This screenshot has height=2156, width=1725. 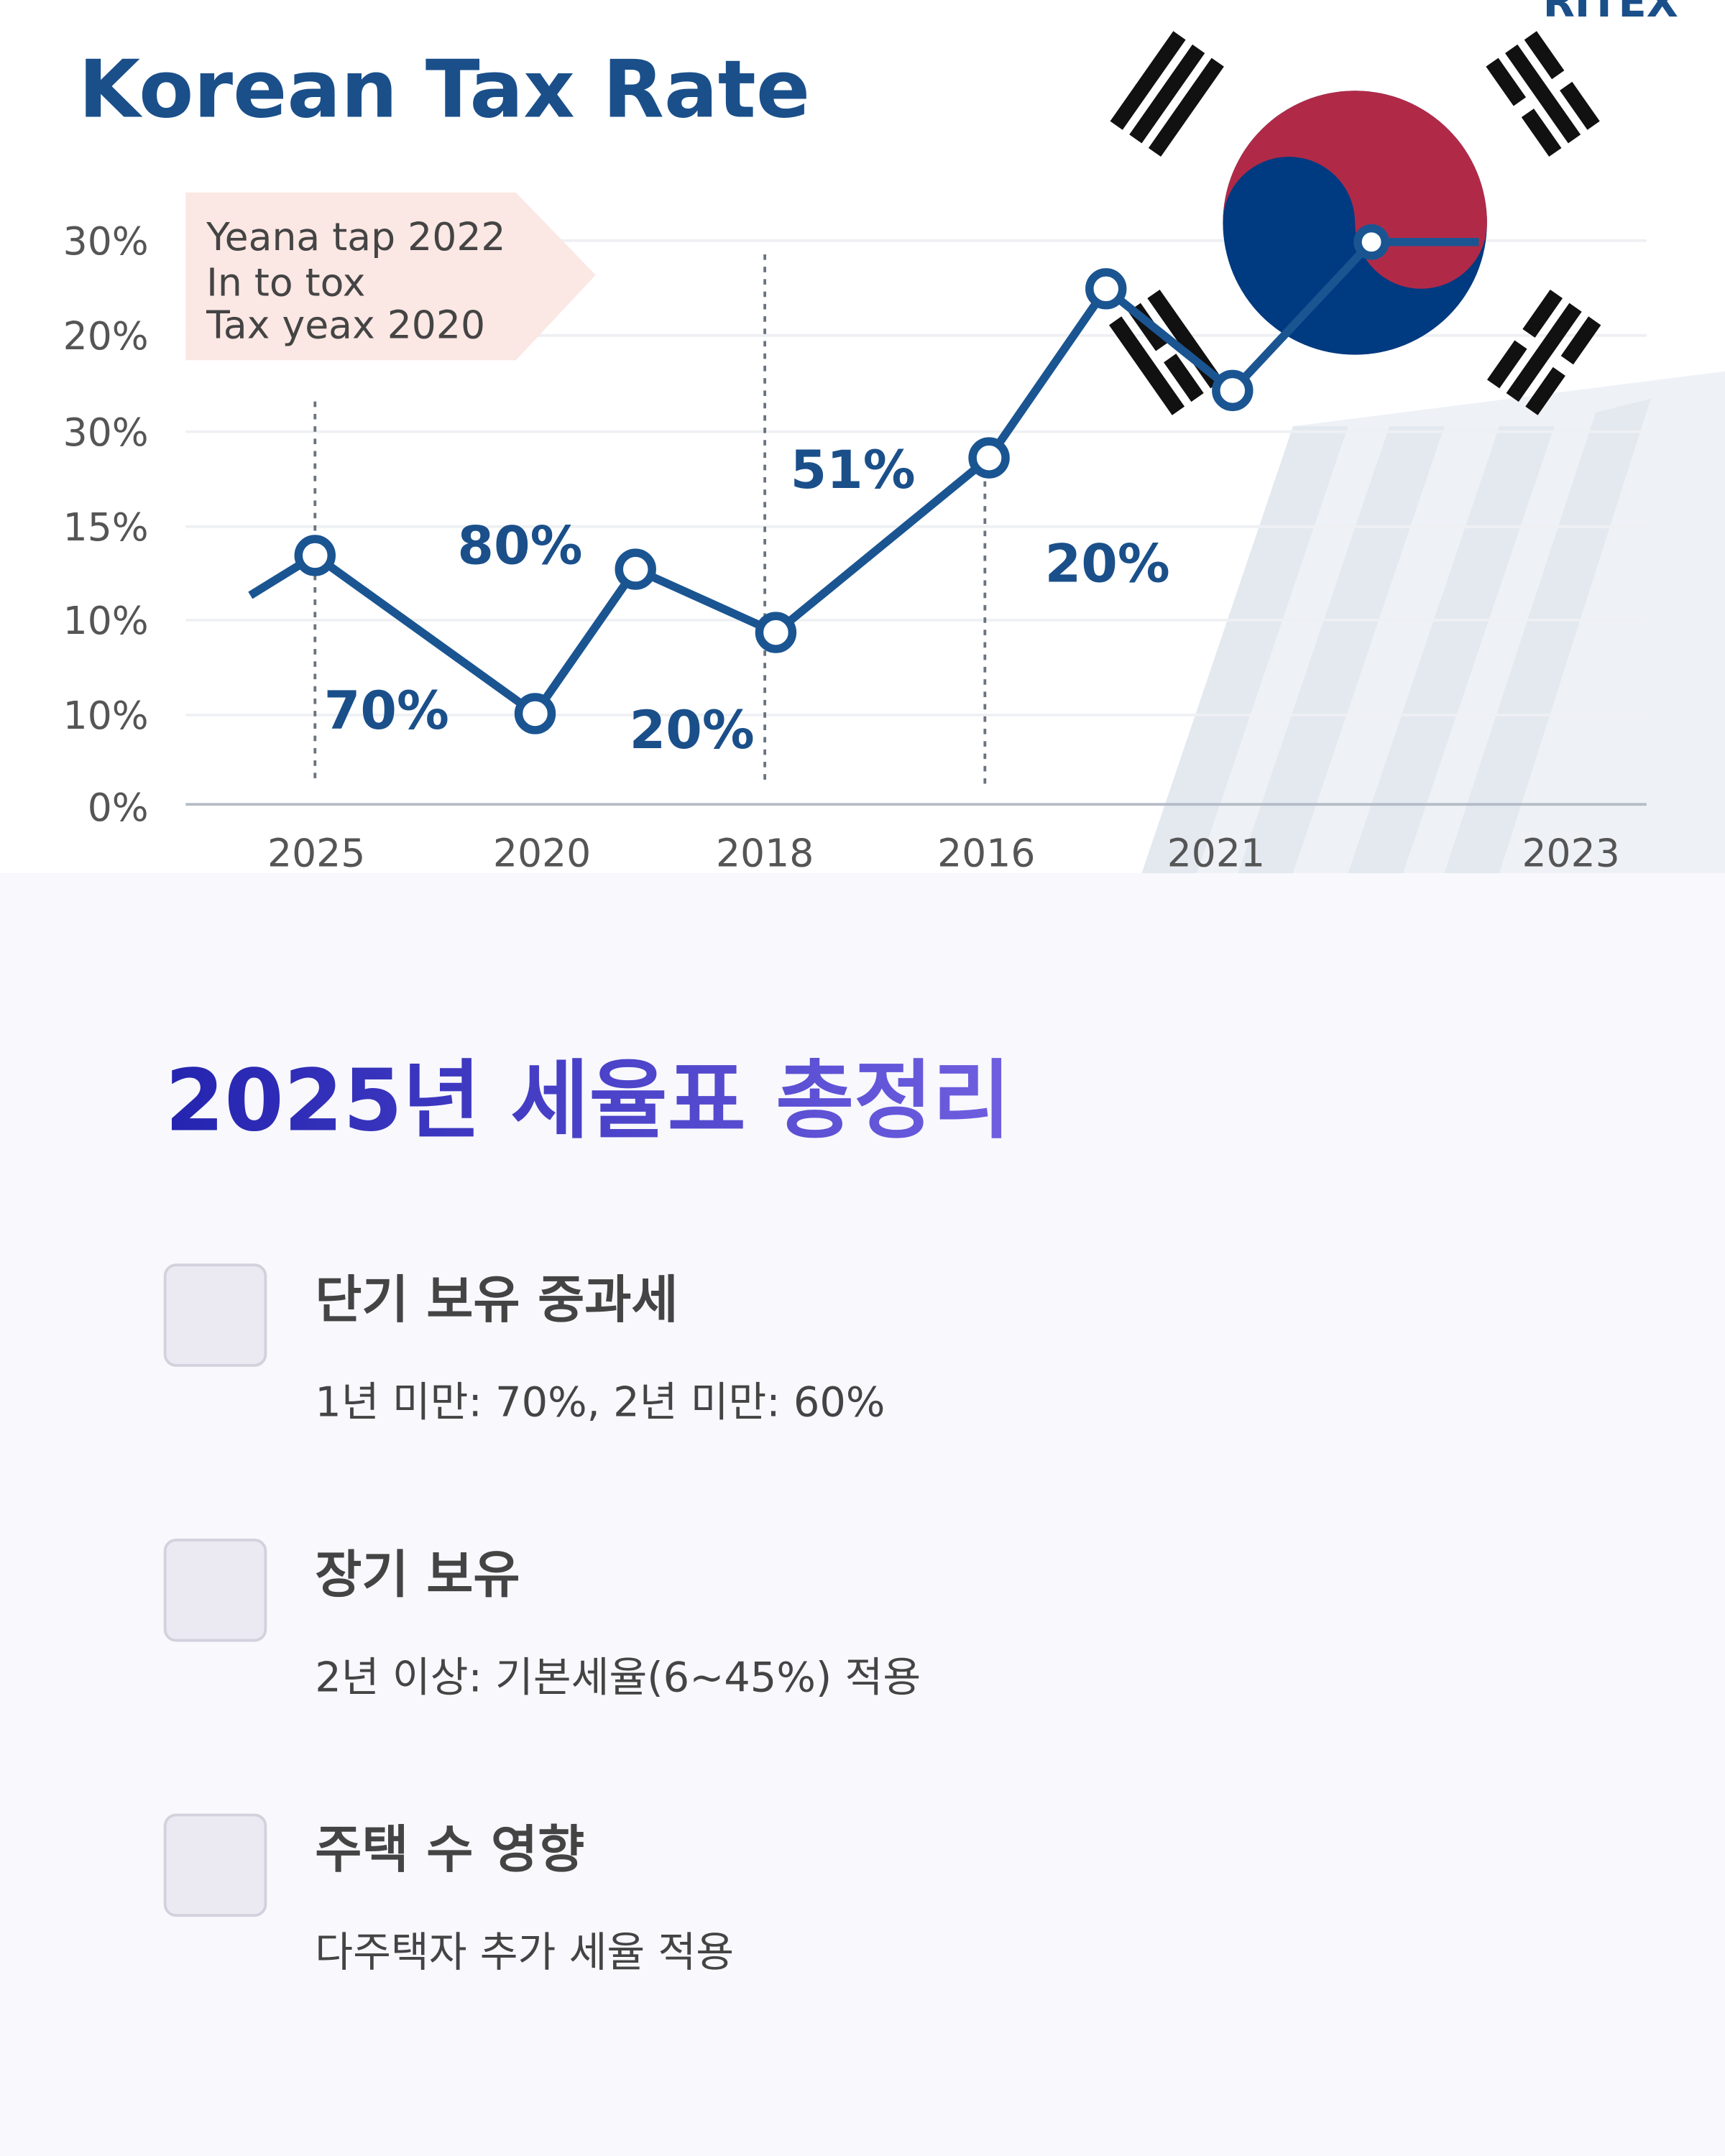 What do you see at coordinates (386, 711) in the screenshot?
I see `point-label: 70%` at bounding box center [386, 711].